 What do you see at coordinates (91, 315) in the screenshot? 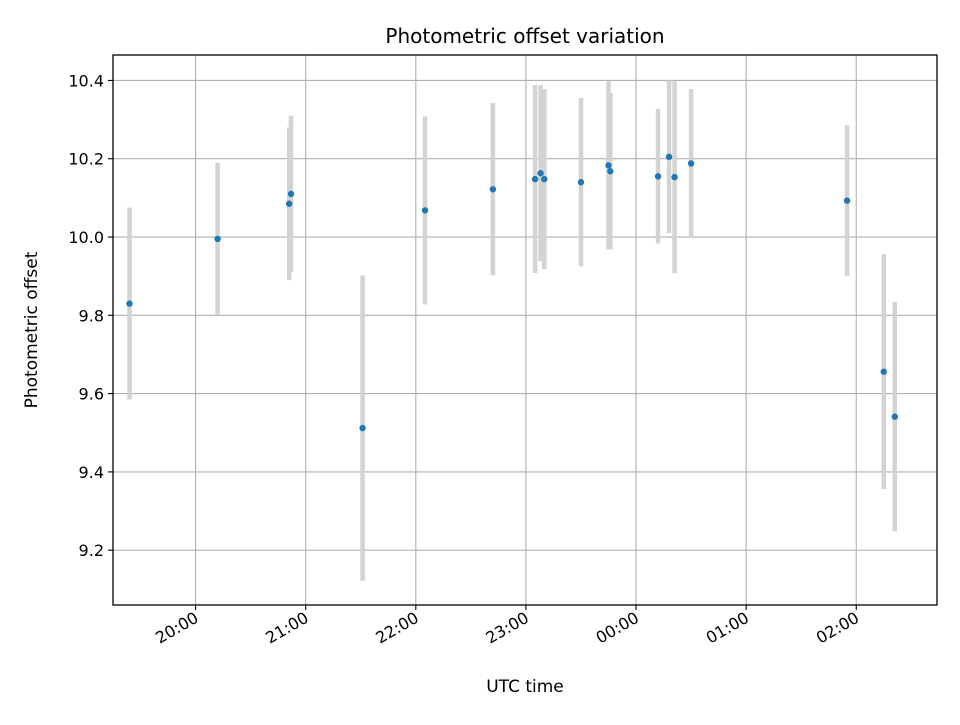
I see `y-tick-label: 9.8` at bounding box center [91, 315].